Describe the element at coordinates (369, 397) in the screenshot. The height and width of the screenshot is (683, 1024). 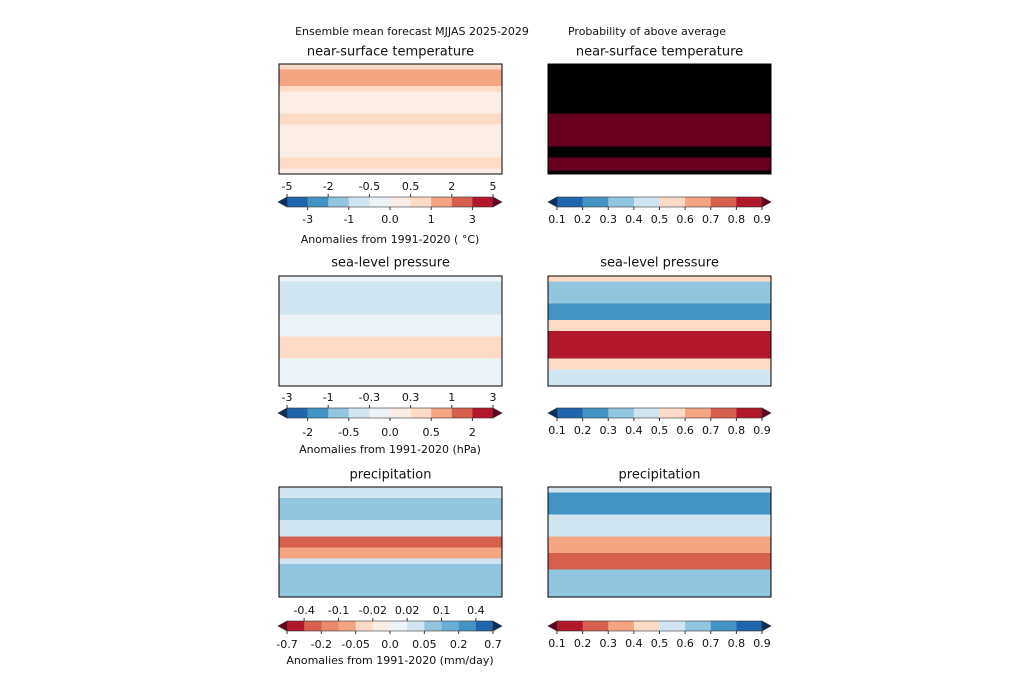
I see `upper-tick-label: -0.3` at that location.